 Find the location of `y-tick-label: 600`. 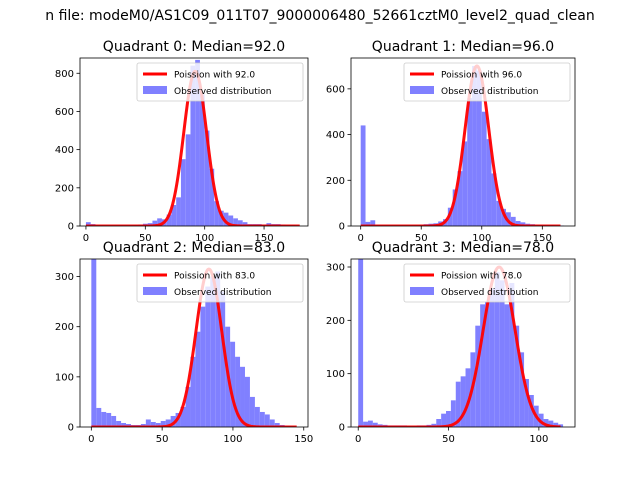

y-tick-label: 600 is located at coordinates (335, 89).